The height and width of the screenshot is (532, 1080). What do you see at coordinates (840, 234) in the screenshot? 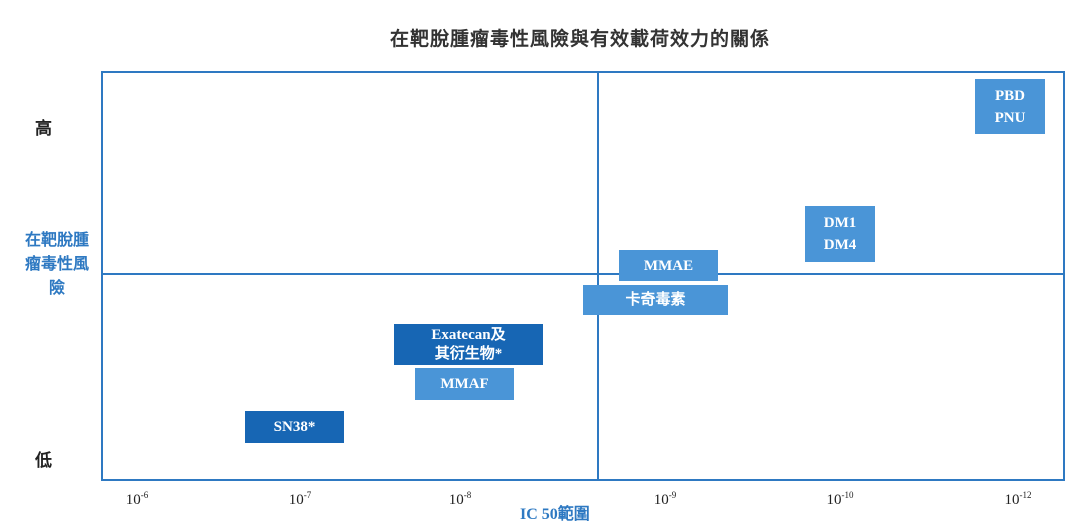
I see `payload-box-dm1-dm4: DM1 DM4` at bounding box center [840, 234].